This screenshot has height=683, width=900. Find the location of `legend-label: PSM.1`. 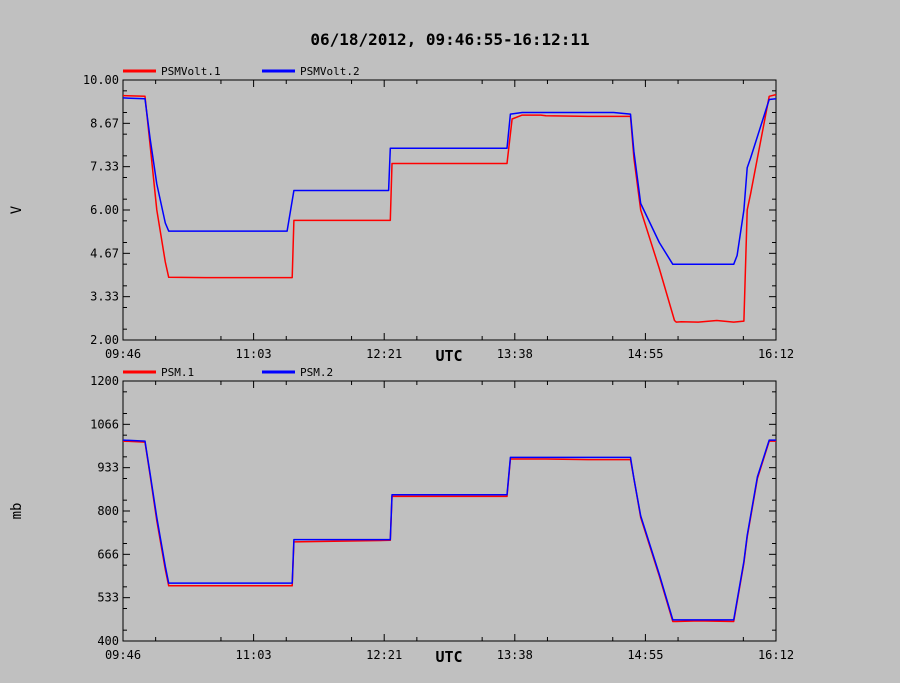

legend-label: PSM.1 is located at coordinates (177, 372).